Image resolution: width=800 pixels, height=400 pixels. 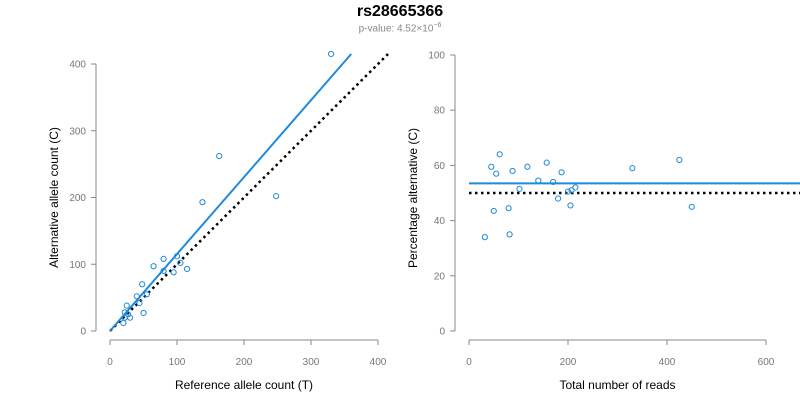 What do you see at coordinates (54, 197) in the screenshot?
I see `left-y-axis-title: Alternative allele count (C)` at bounding box center [54, 197].